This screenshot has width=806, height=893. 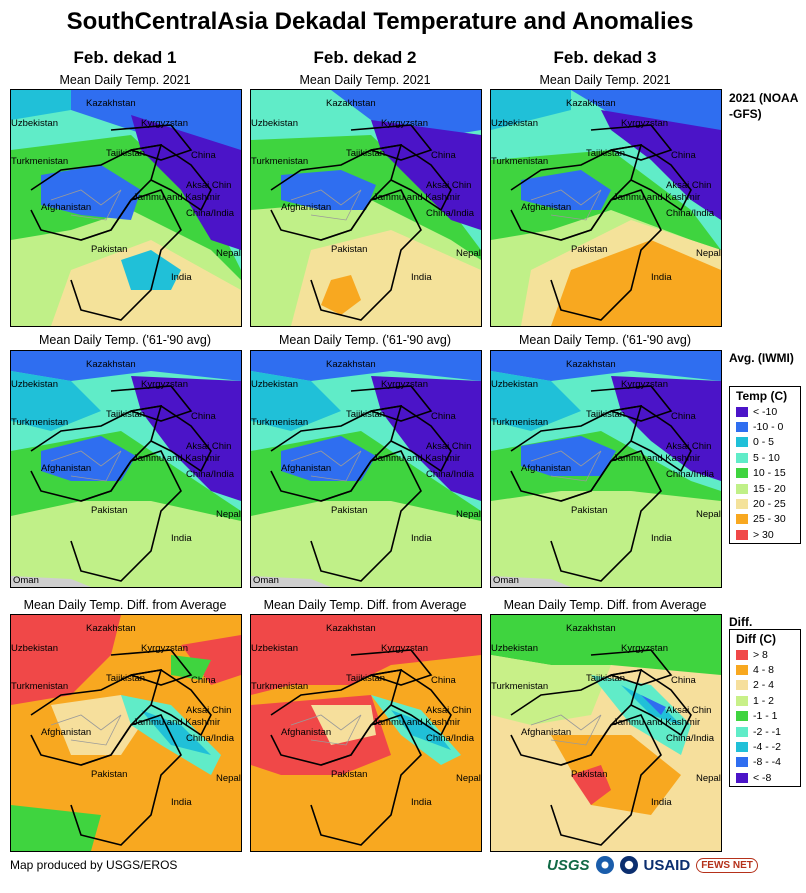 What do you see at coordinates (764, 685) in the screenshot?
I see `legend-label: 2 - 4` at bounding box center [764, 685].